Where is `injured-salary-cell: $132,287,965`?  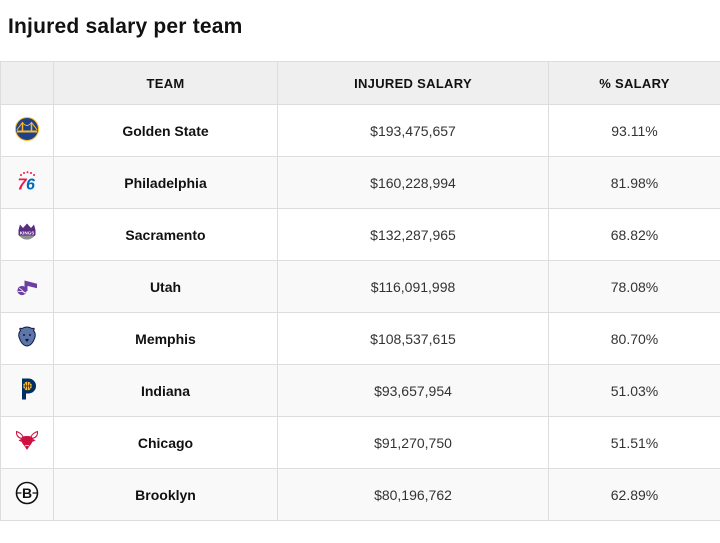
injured-salary-cell: $132,287,965 is located at coordinates (413, 235).